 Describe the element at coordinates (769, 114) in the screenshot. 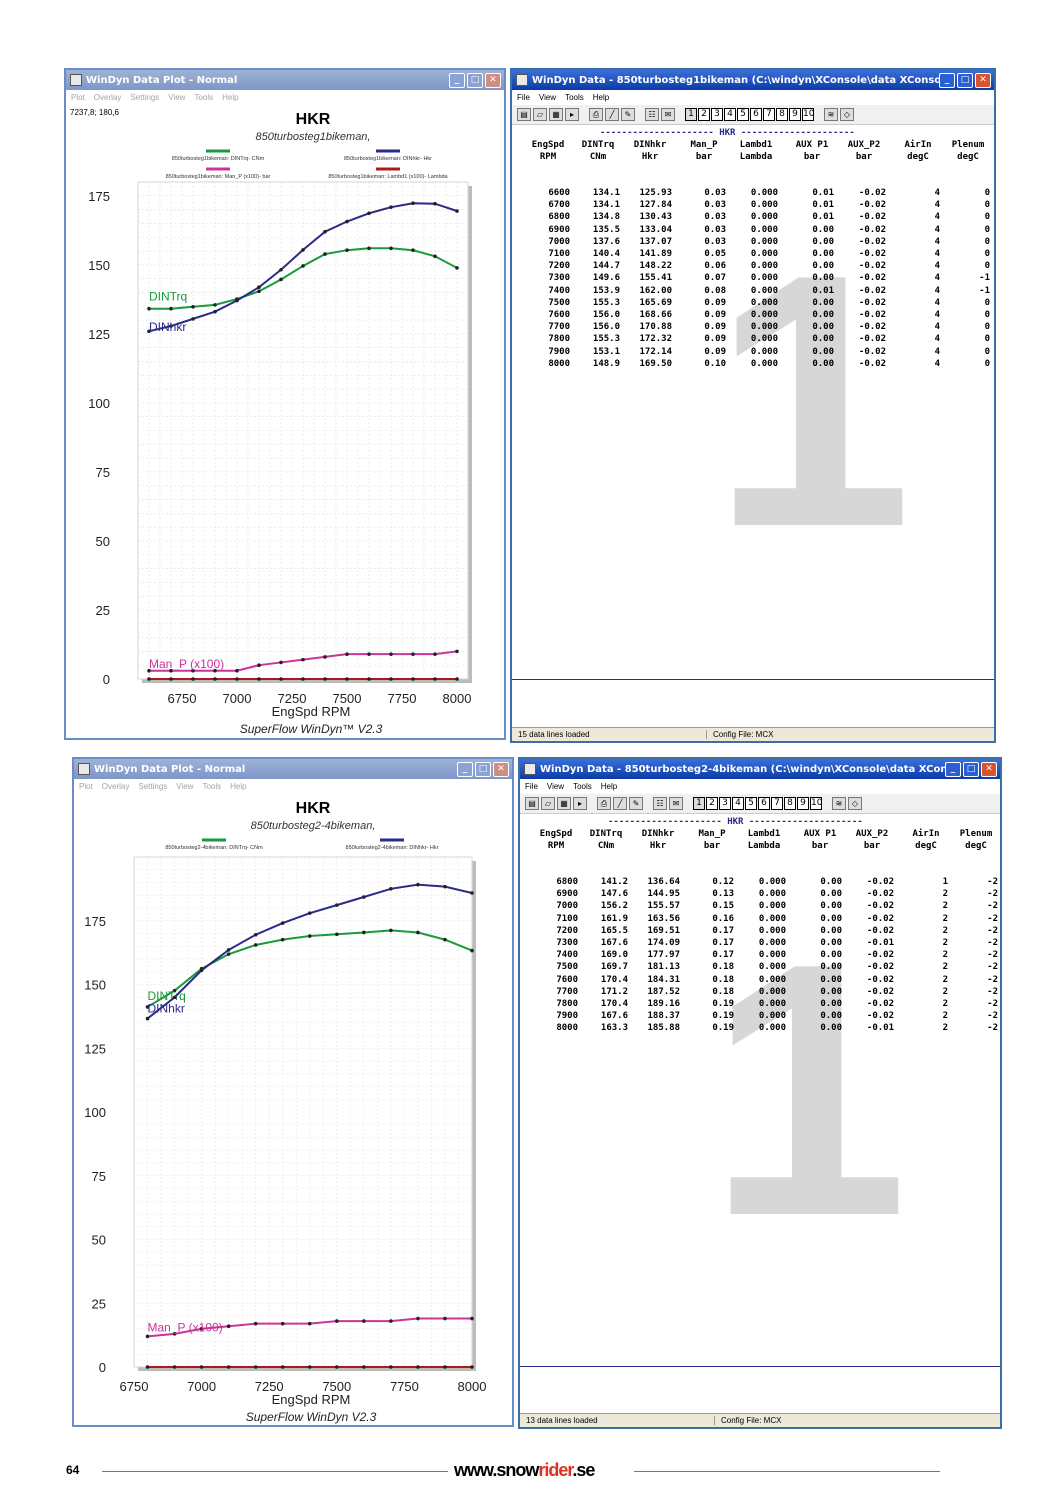

I see `run-tab-7: 7` at that location.